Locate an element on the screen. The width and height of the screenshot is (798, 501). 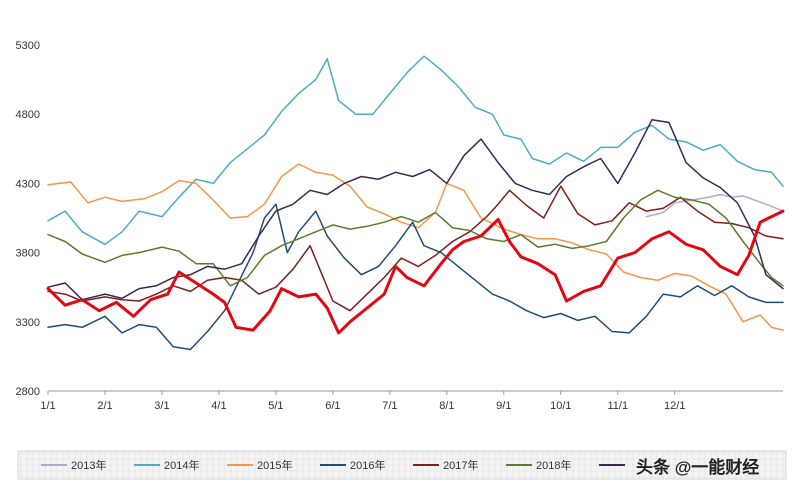
y-tick-label: 5300 is located at coordinates (28, 46).